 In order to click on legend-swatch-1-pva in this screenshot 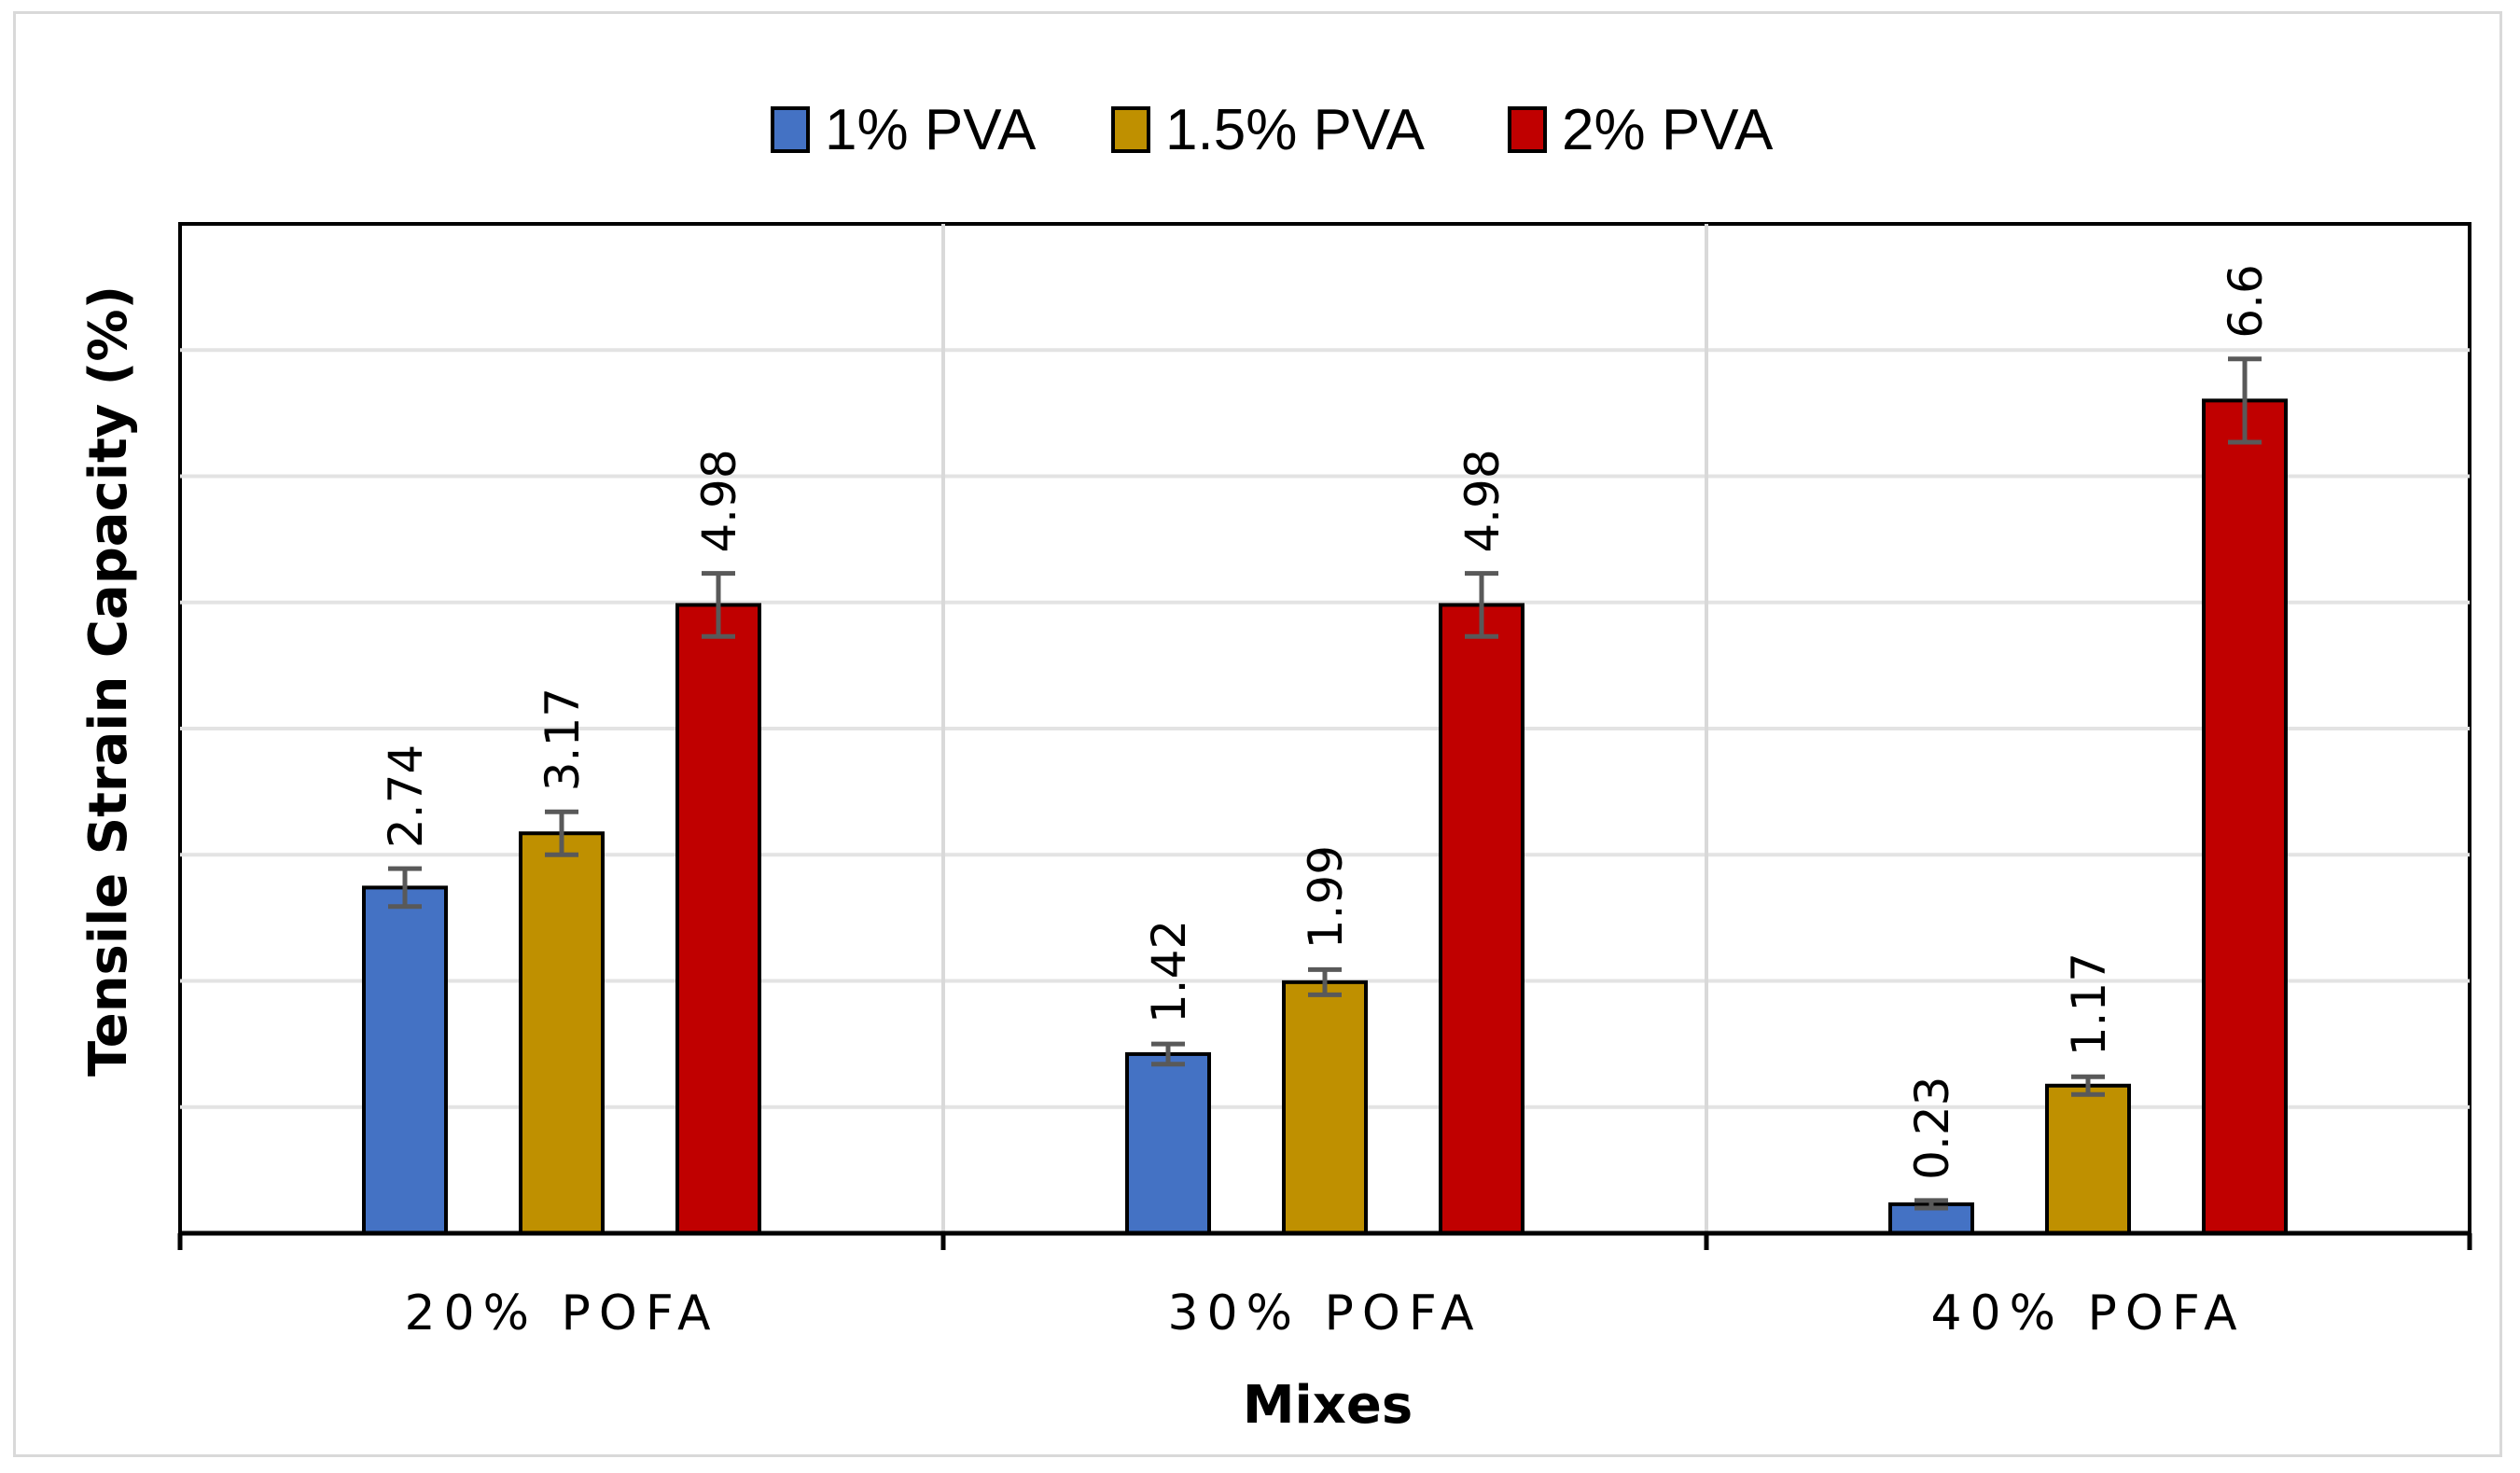, I will do `click(790, 129)`.